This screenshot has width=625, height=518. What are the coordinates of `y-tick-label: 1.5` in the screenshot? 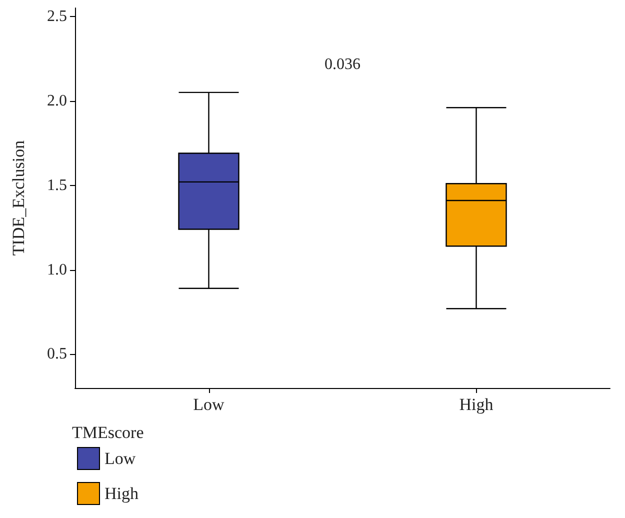 It's located at (57, 185).